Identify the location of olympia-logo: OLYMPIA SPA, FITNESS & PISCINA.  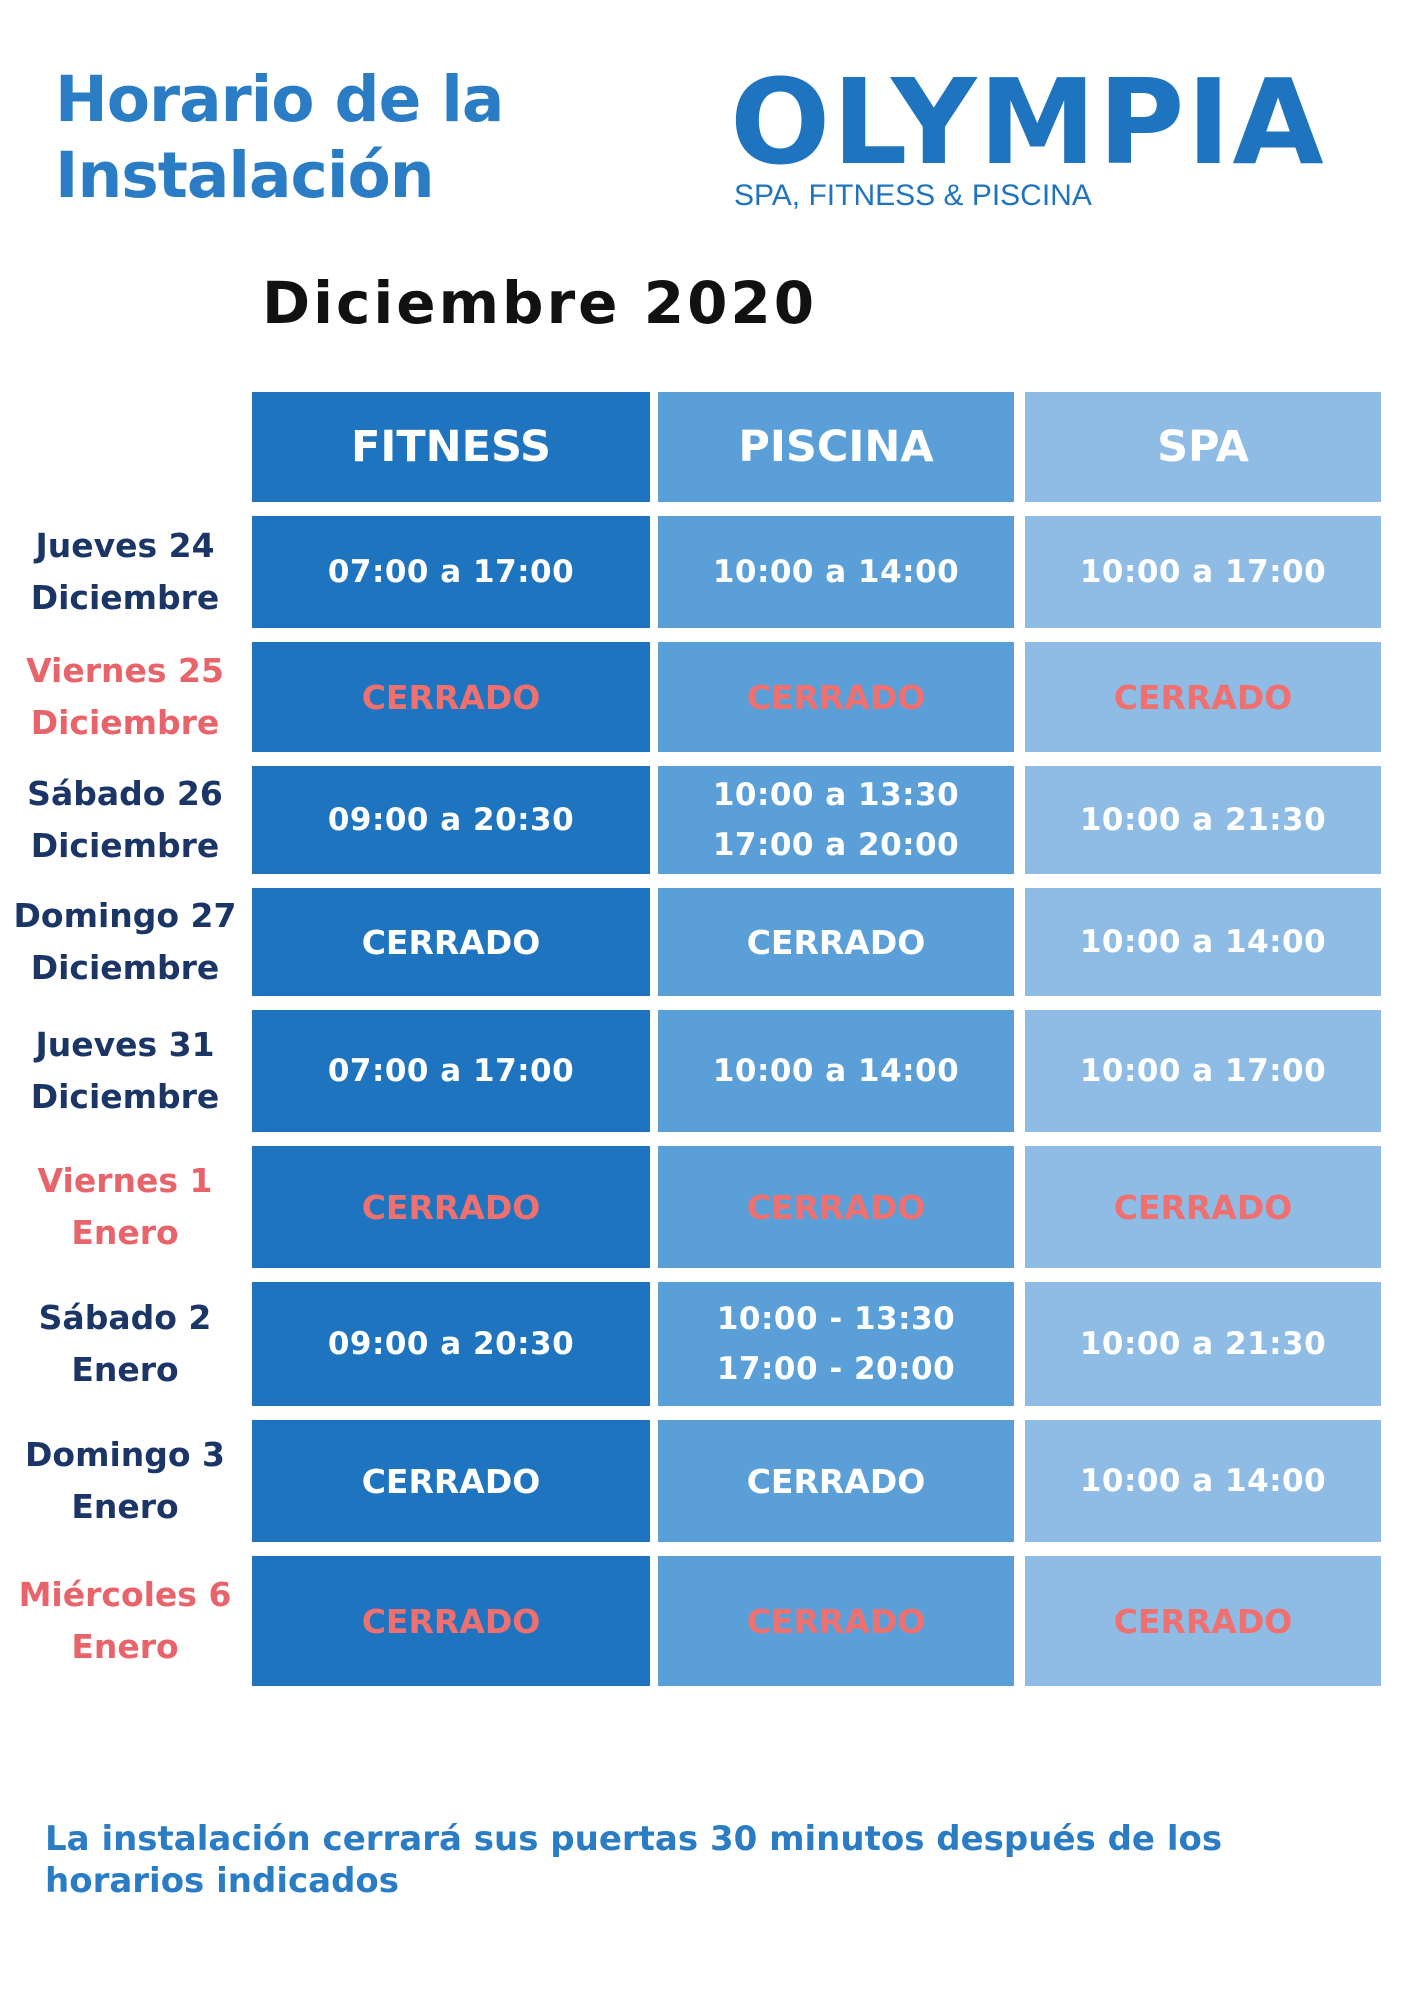
(1040, 138).